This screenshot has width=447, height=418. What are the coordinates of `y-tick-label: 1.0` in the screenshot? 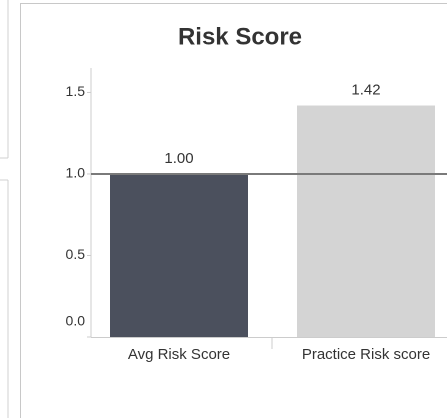 It's located at (76, 173).